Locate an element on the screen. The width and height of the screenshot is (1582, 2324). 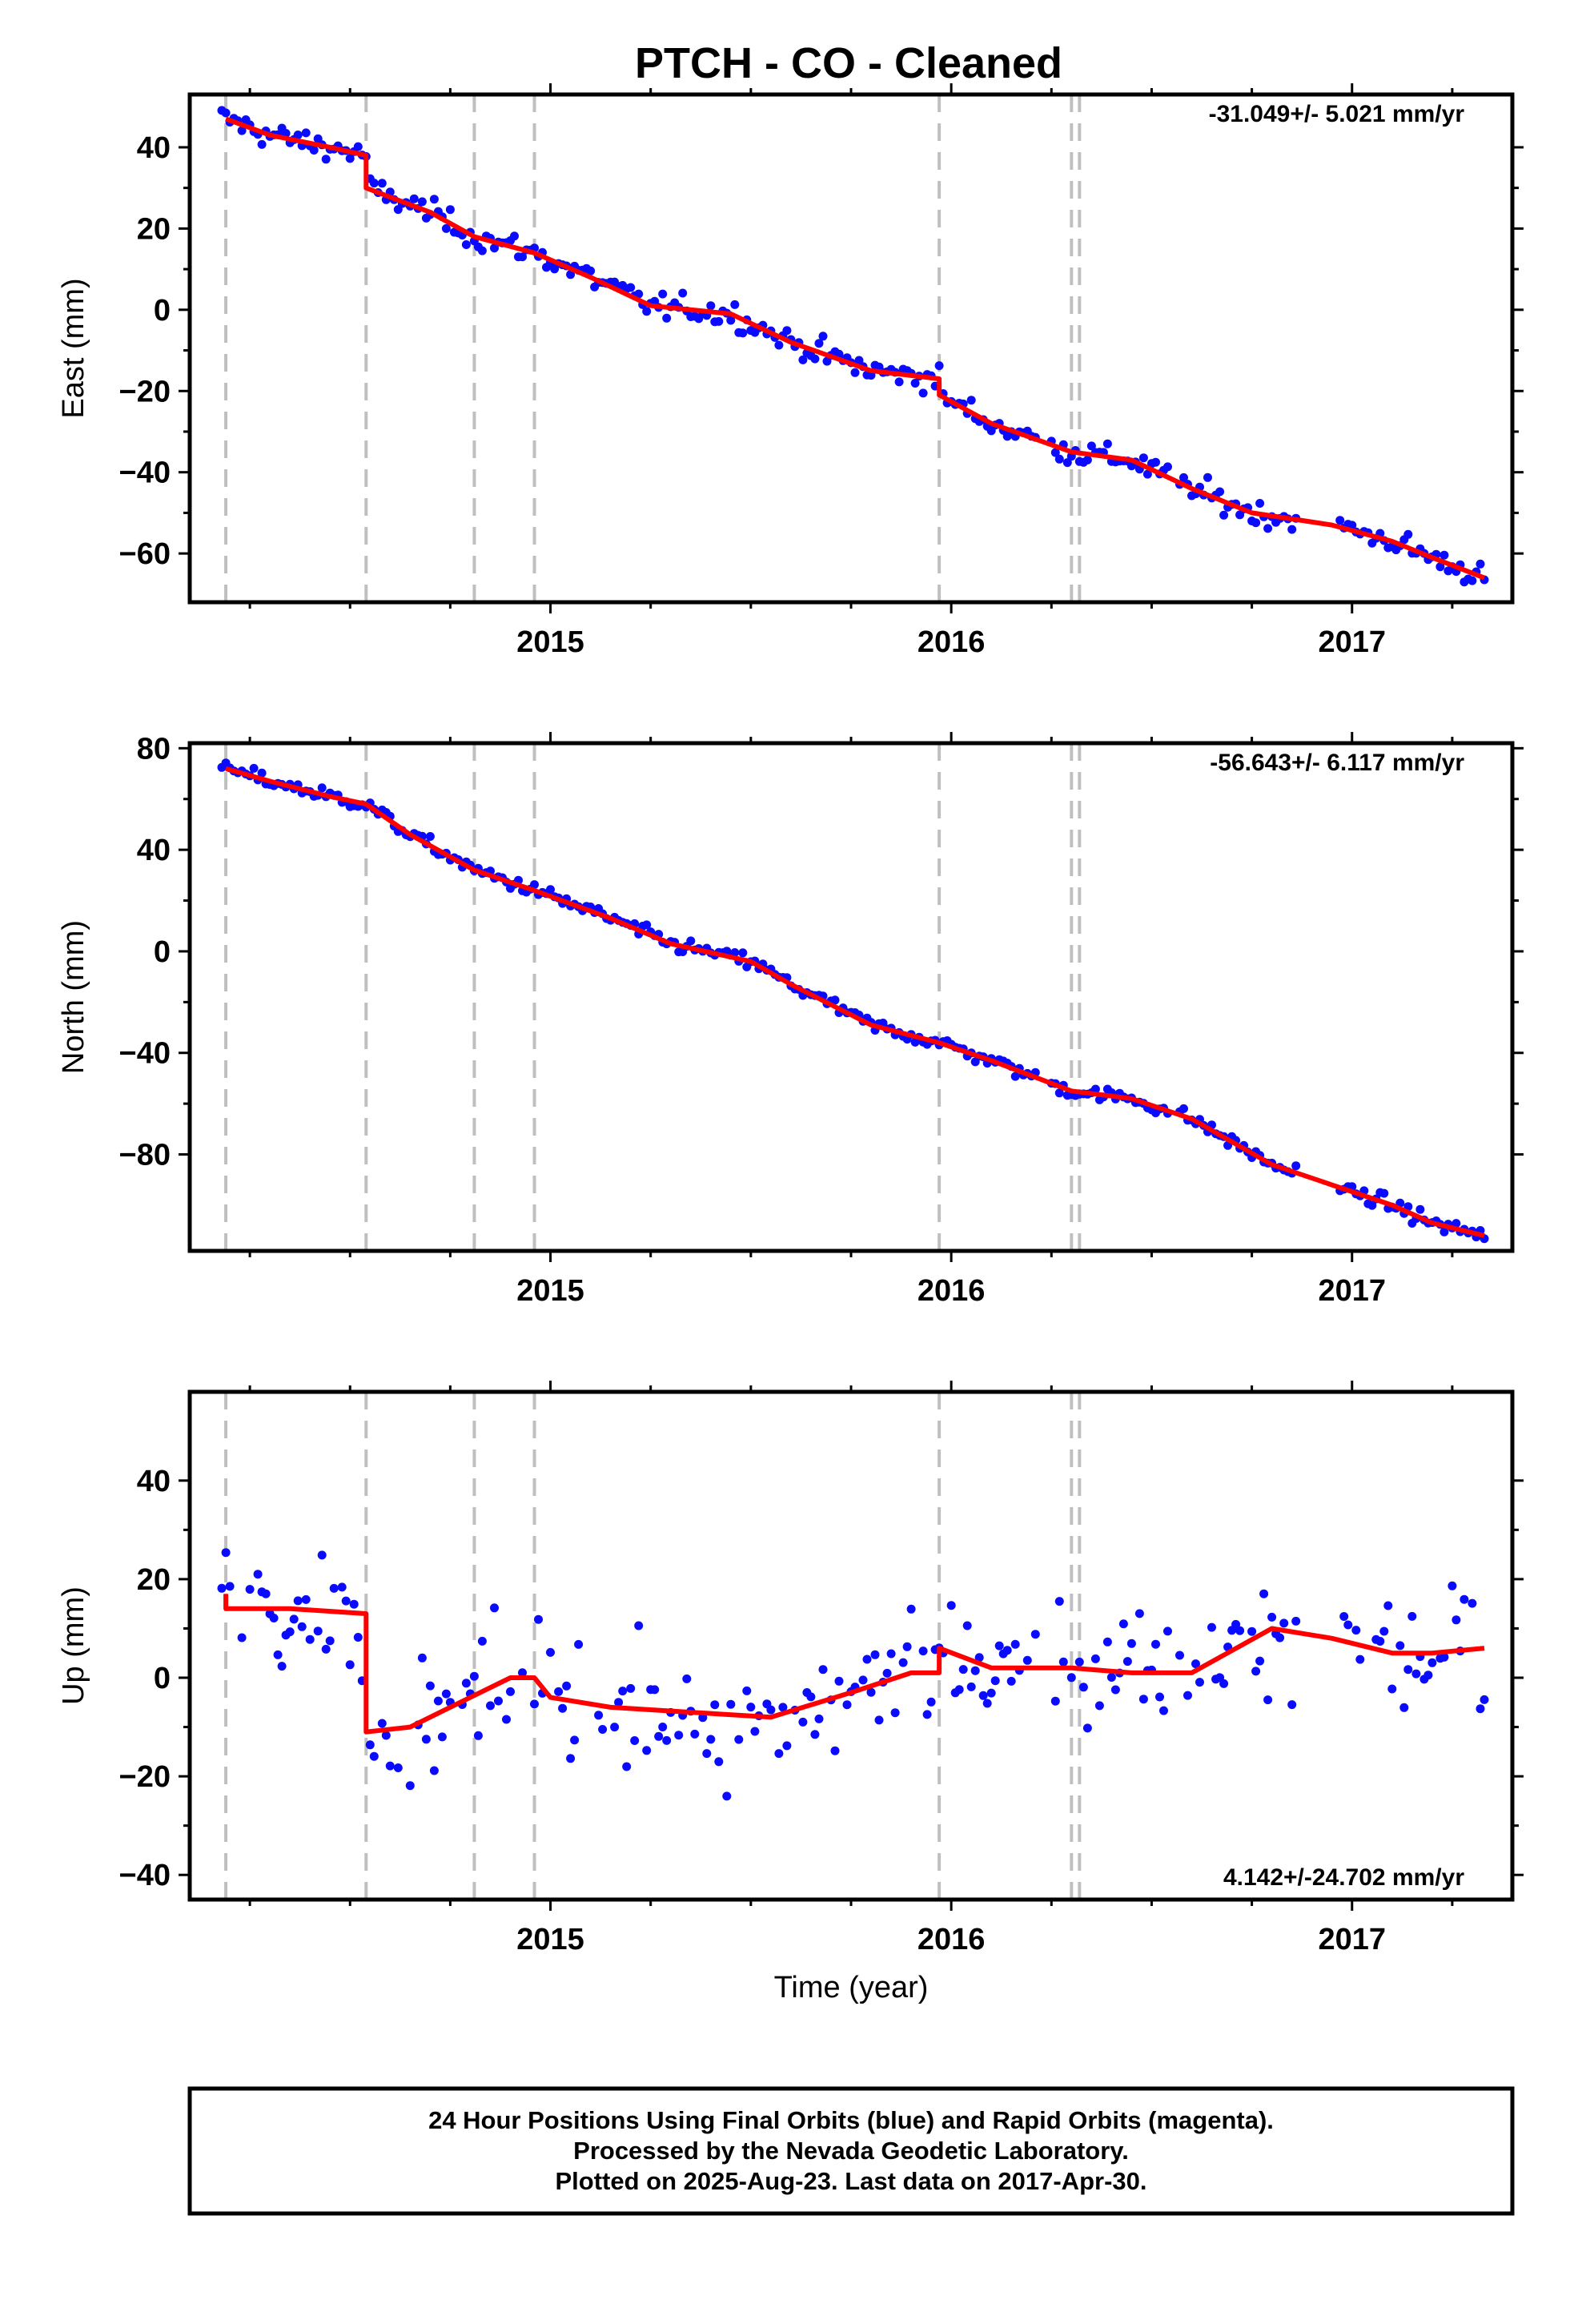
y-tick-label: −40 is located at coordinates (145, 1054).